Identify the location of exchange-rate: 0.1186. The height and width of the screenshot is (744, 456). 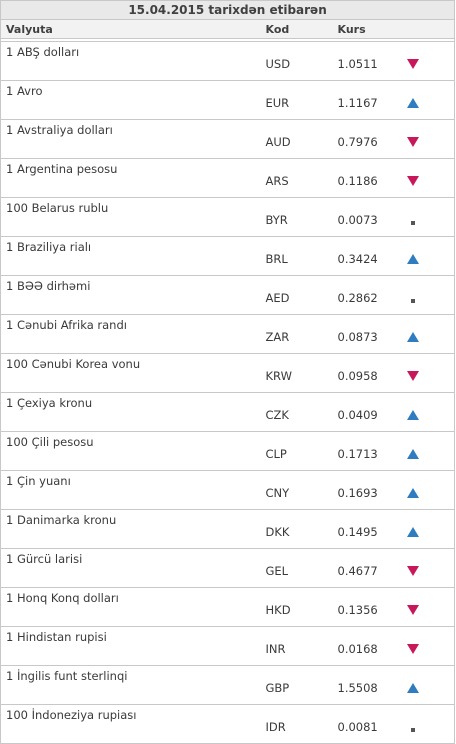
(365, 178).